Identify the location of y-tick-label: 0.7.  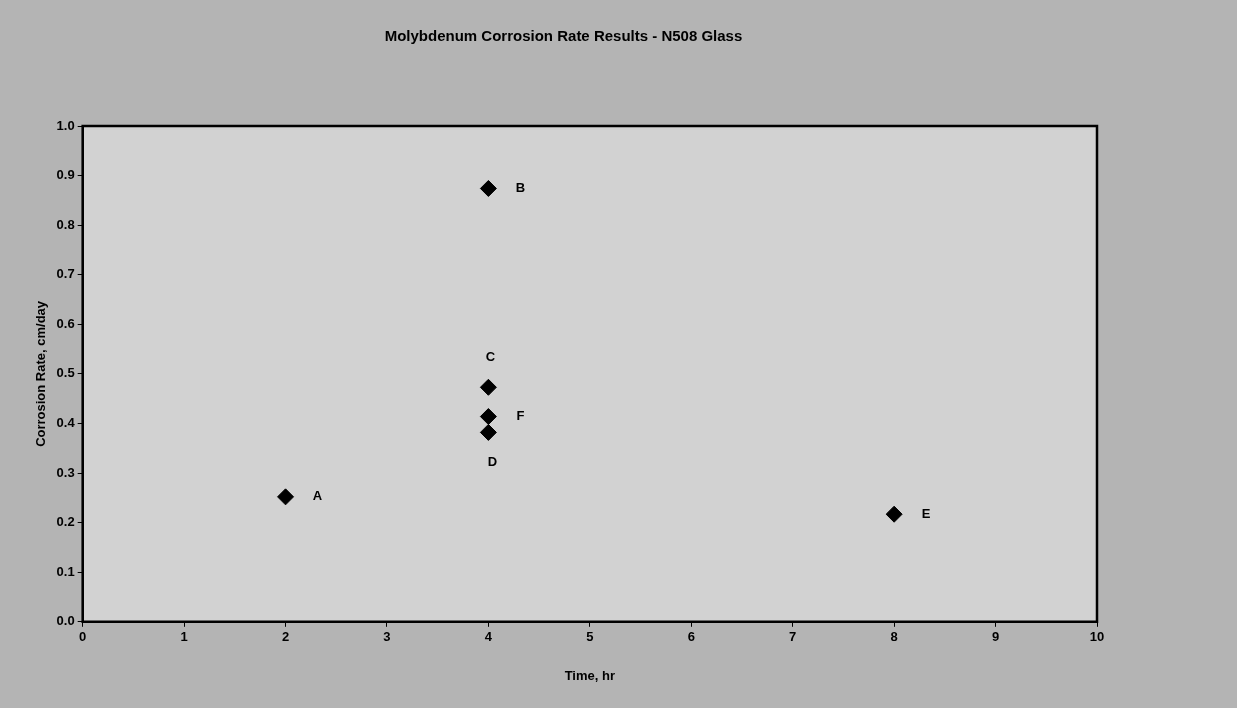
(65, 274).